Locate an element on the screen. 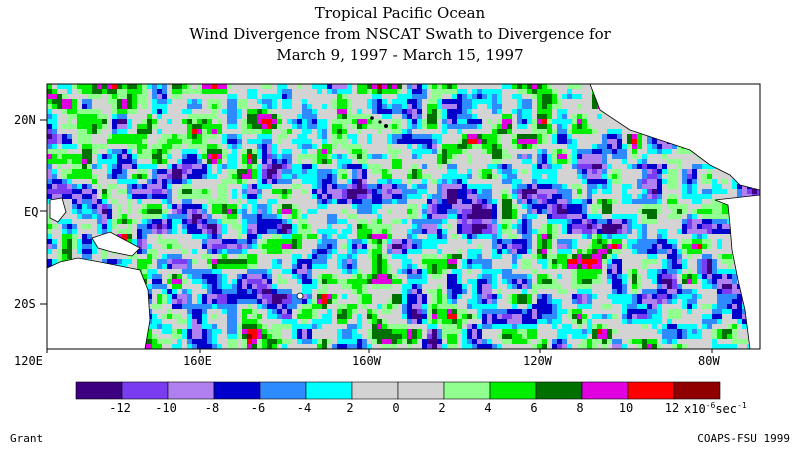  colorbar-tick-label: 8 is located at coordinates (580, 408).